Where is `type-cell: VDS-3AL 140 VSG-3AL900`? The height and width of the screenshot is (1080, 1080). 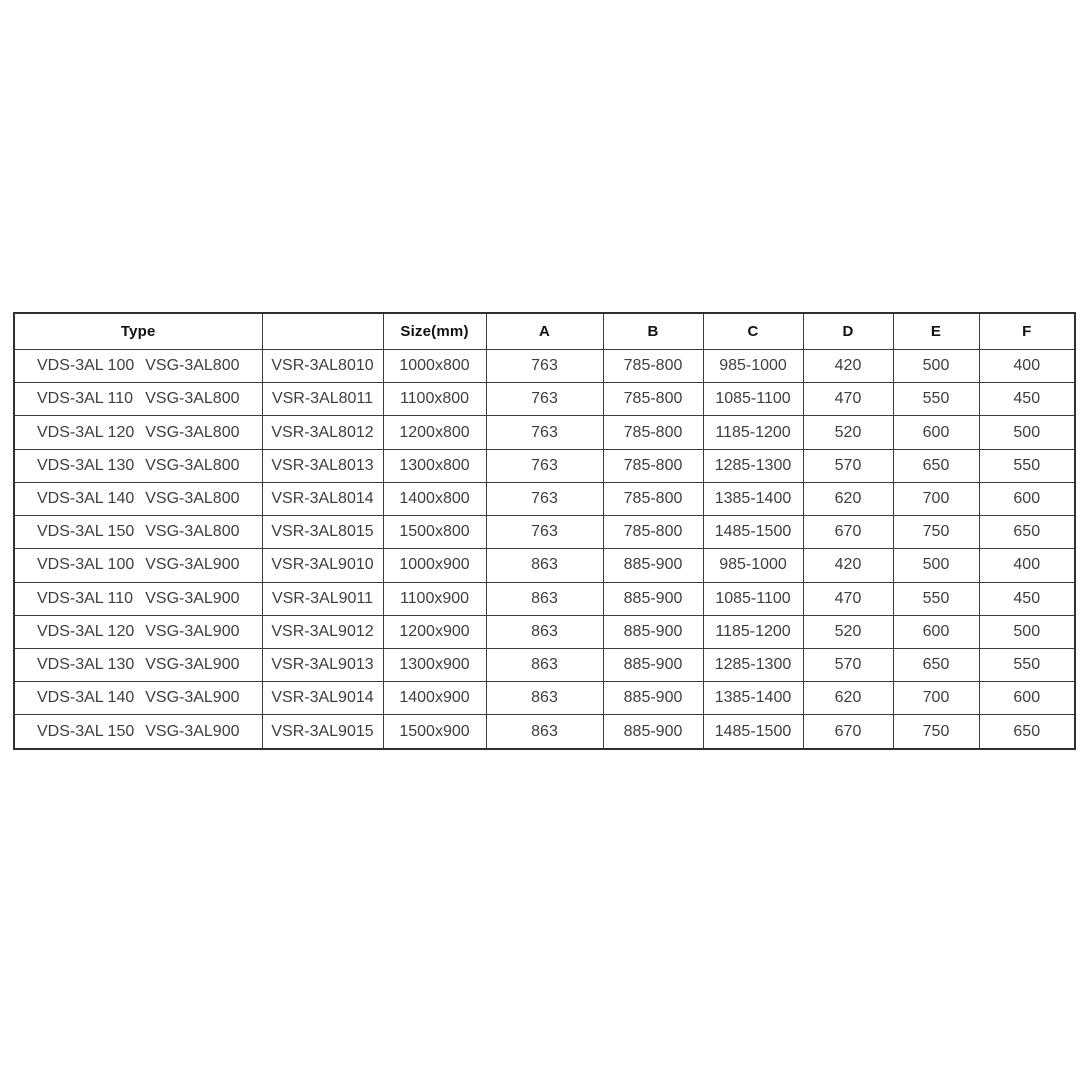
type-cell: VDS-3AL 140 VSG-3AL900 is located at coordinates (138, 698).